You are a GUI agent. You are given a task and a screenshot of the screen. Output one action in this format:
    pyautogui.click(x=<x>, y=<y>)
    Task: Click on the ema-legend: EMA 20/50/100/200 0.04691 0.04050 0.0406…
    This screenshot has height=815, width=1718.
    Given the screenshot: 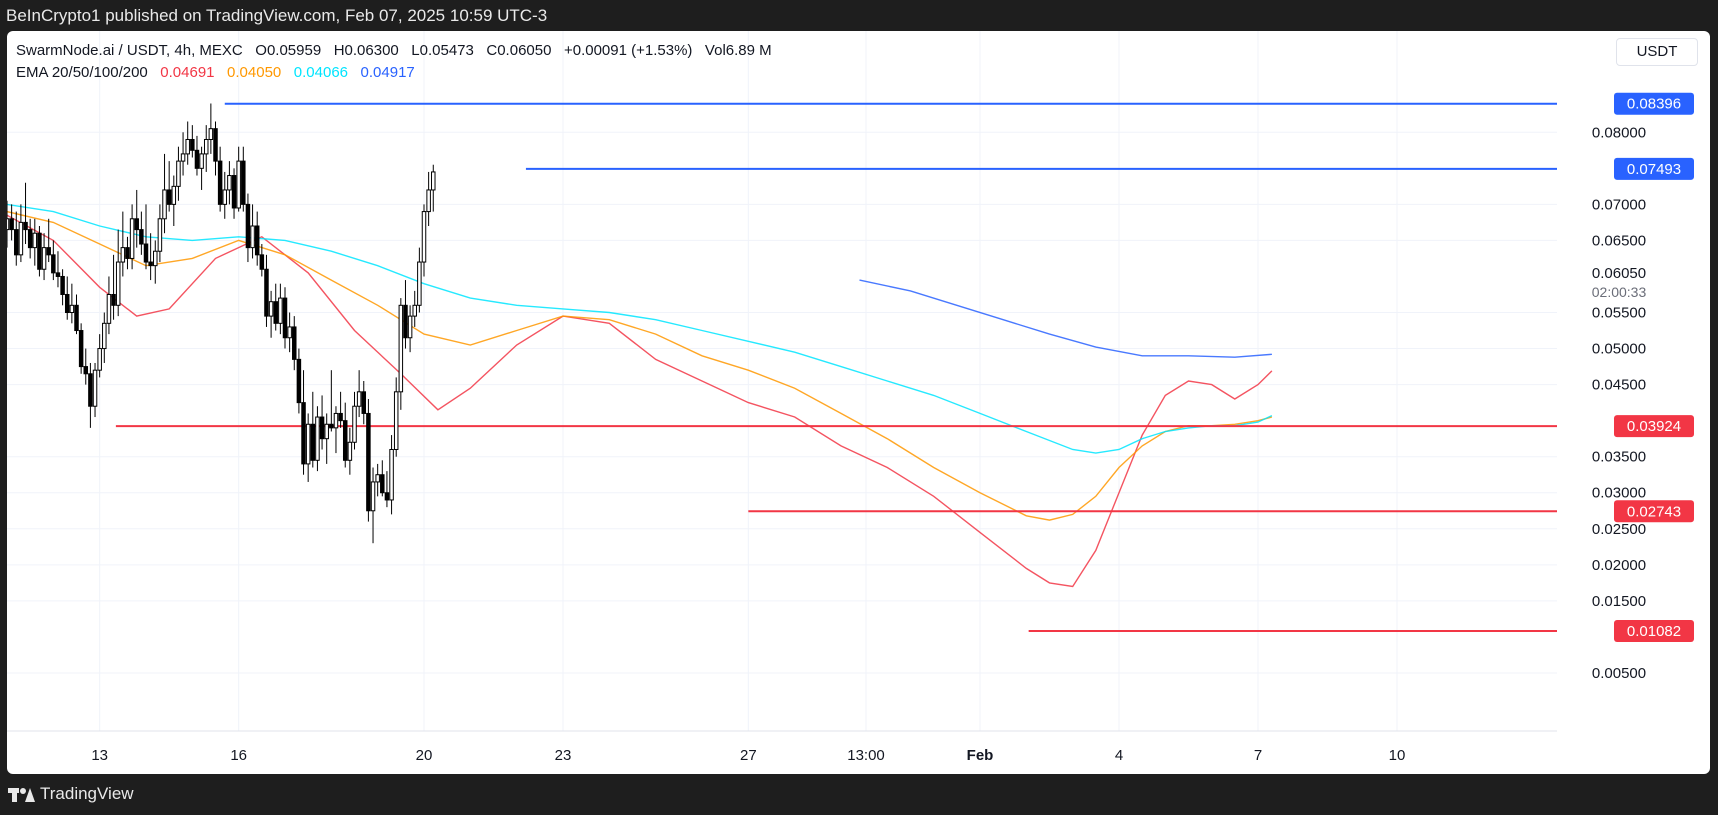 What is the action you would take?
    pyautogui.click(x=215, y=72)
    